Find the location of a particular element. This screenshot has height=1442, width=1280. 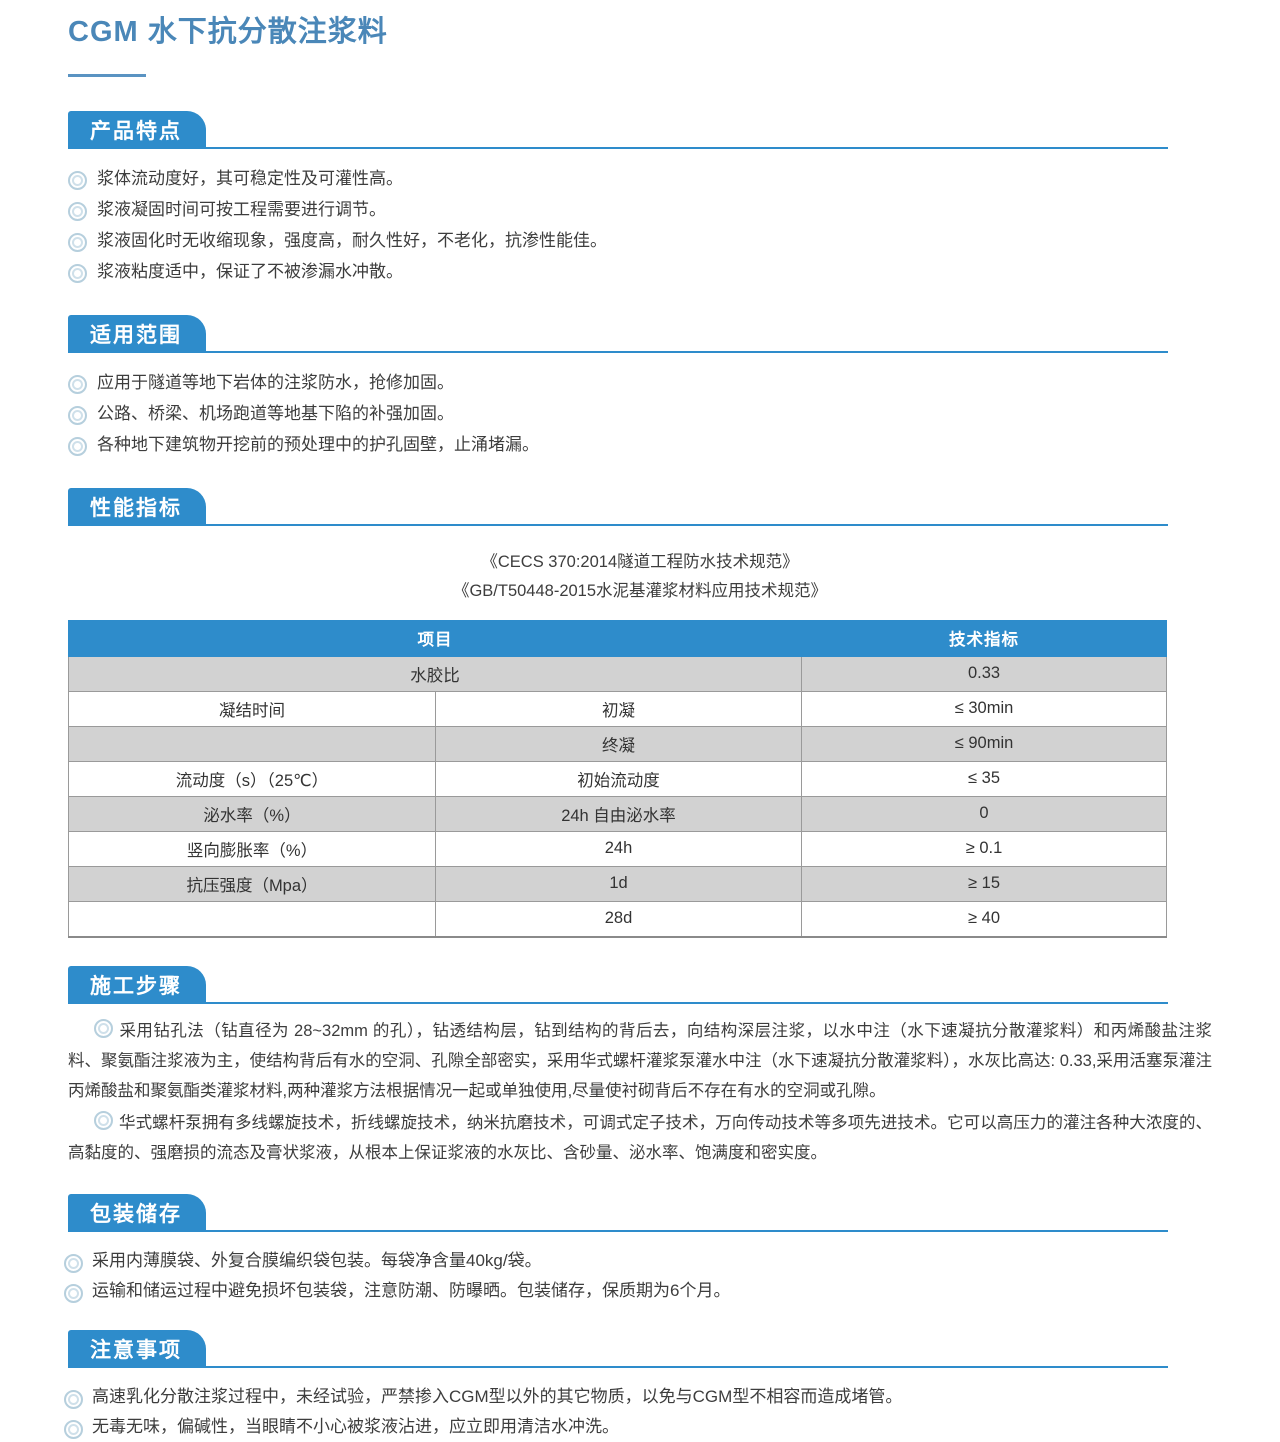

list-item: 无毒无味，偏碱性，当眼睛不小心被浆液沾进，应立即用清洁水冲洗。 is located at coordinates (672, 1427).